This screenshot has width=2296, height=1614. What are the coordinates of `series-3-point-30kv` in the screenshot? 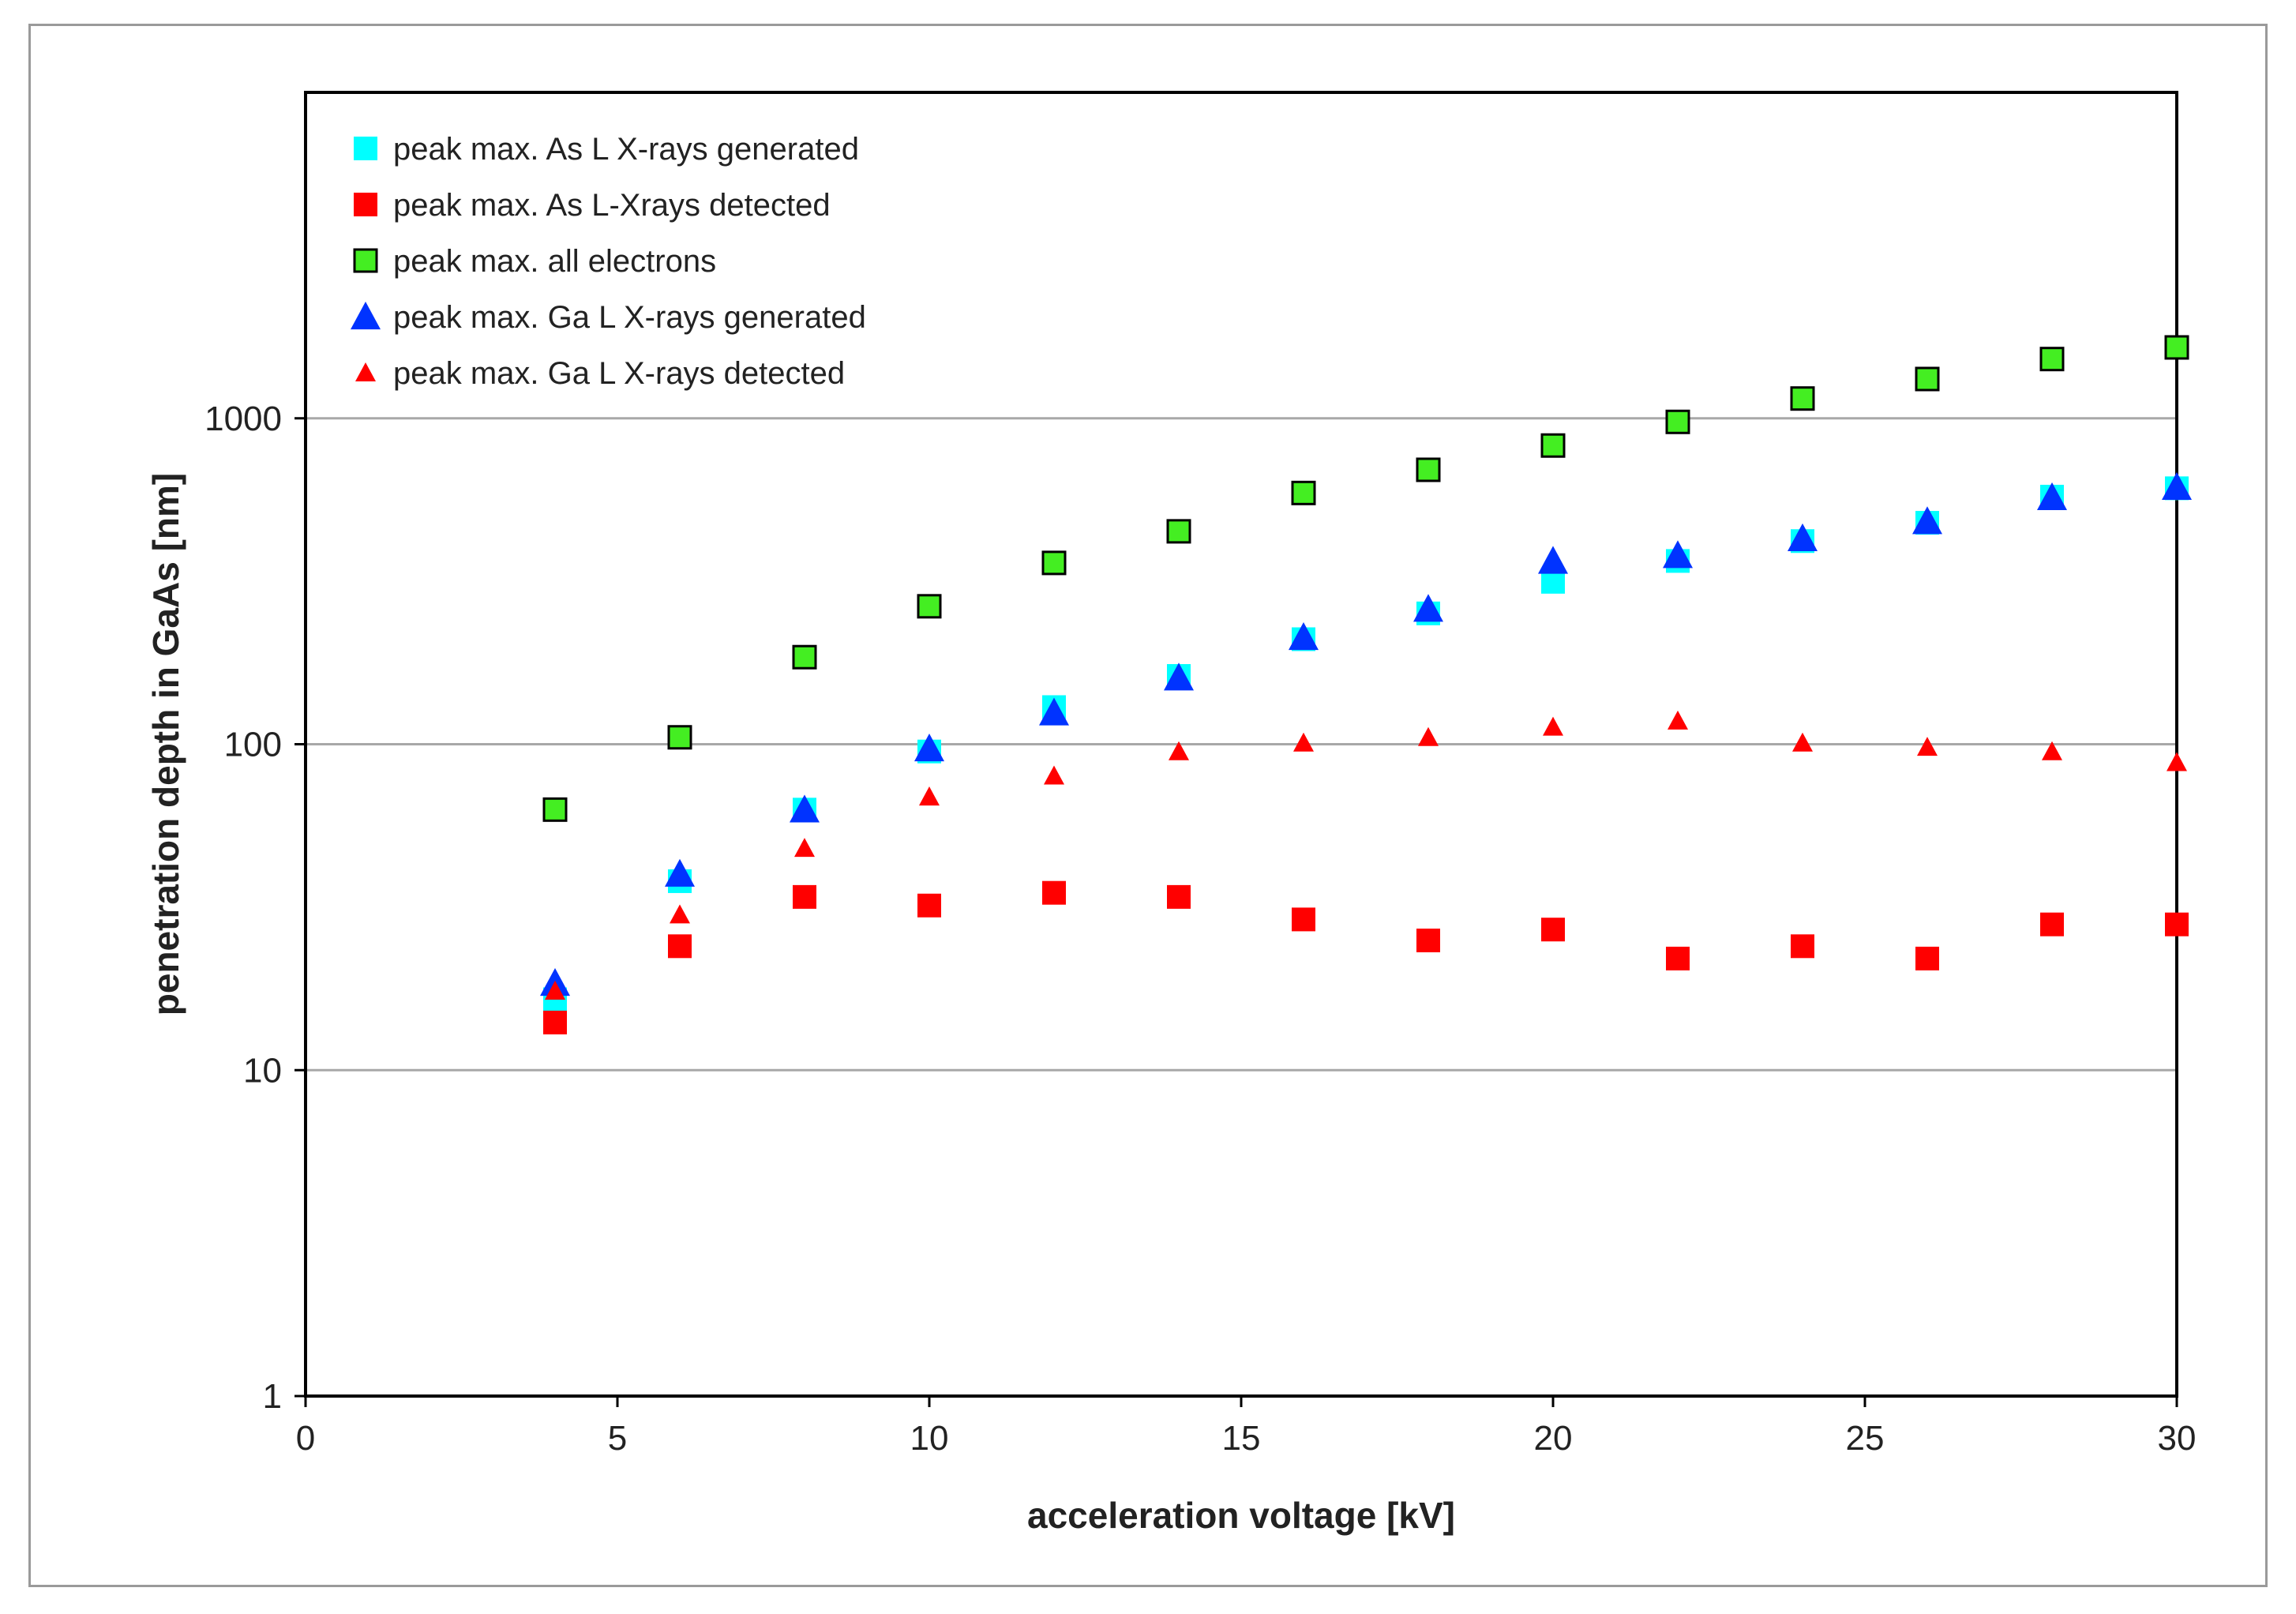 It's located at (2176, 347).